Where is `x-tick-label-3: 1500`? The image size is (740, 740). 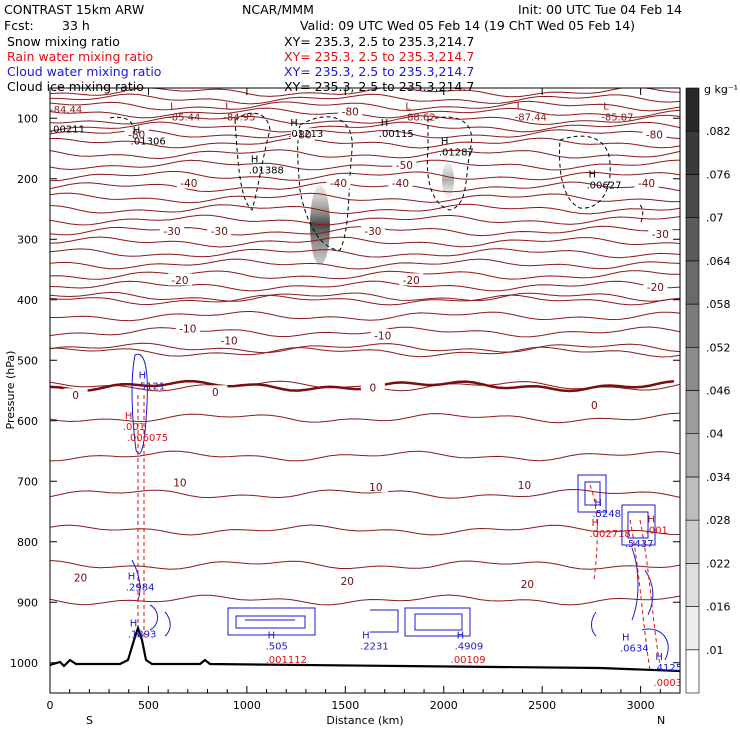 x-tick-label-3: 1500 is located at coordinates (345, 705).